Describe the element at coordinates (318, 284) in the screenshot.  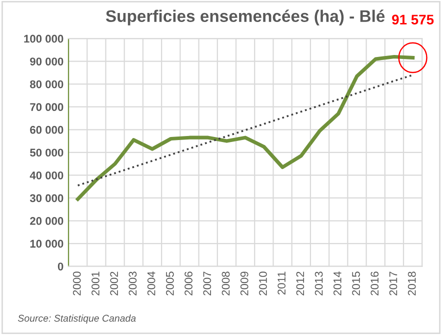
I see `x-tick-label: 2013` at that location.